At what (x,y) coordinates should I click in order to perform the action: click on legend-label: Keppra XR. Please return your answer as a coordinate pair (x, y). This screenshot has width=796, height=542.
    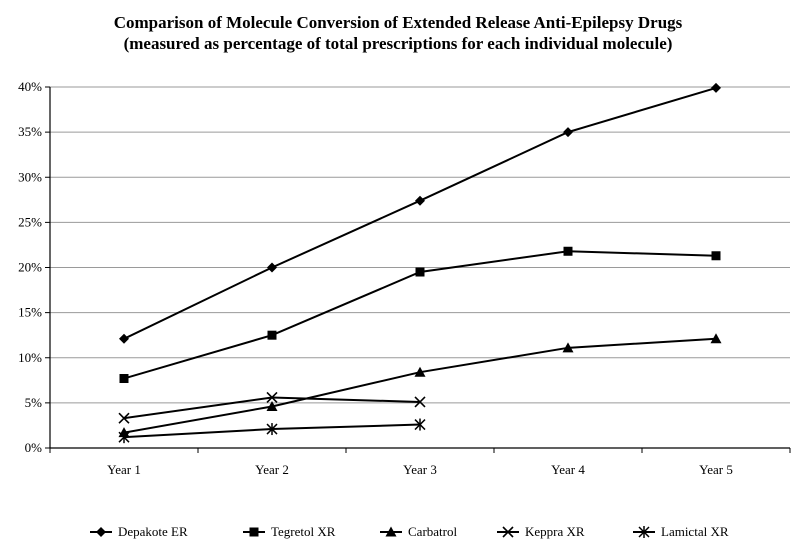
    Looking at the image, I should click on (555, 531).